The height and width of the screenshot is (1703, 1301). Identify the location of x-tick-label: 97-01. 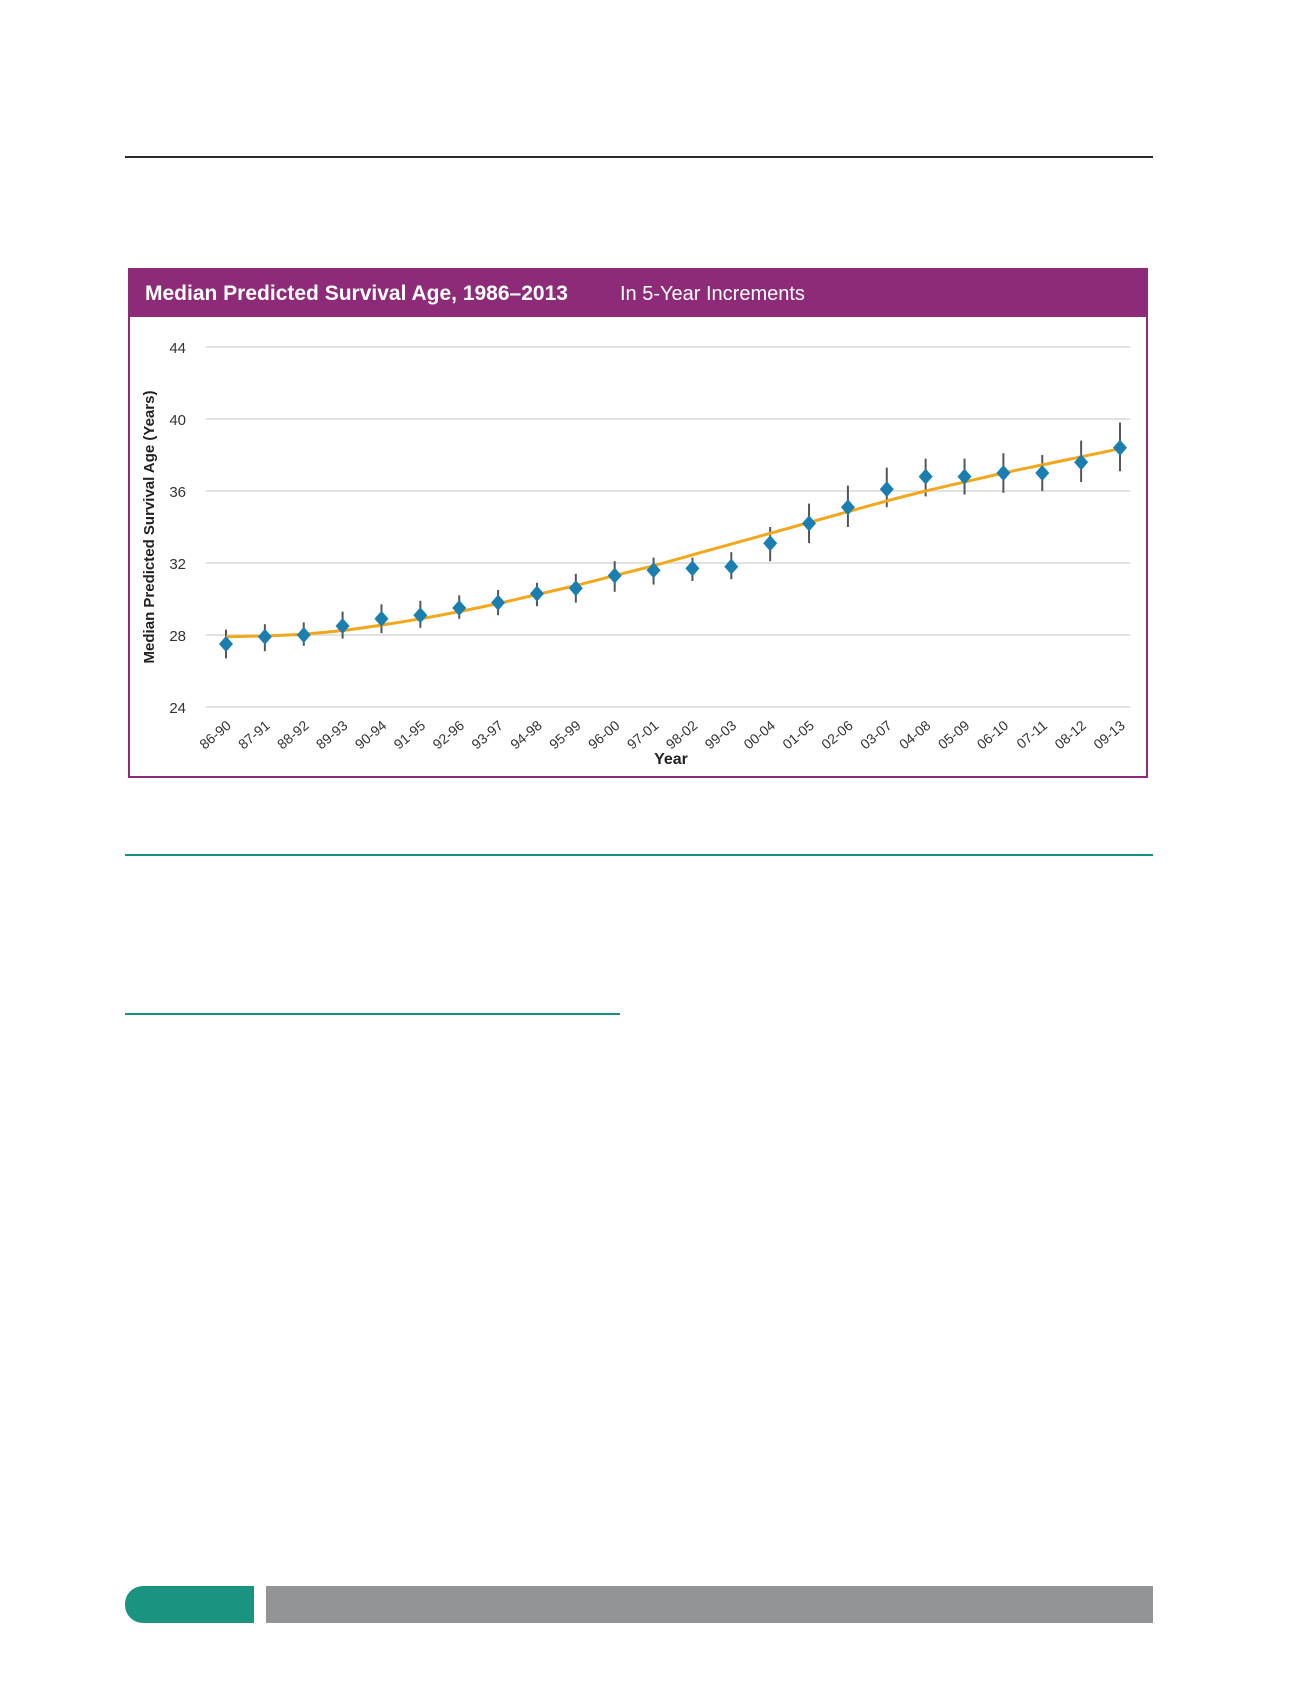
(643, 734).